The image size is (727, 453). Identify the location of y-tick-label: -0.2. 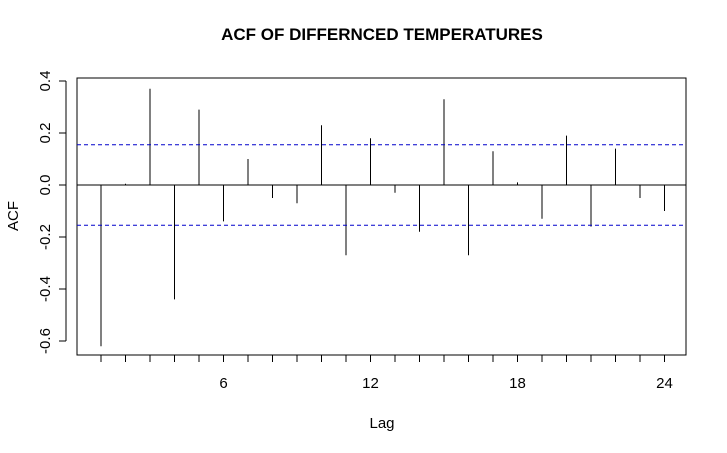
(45, 237).